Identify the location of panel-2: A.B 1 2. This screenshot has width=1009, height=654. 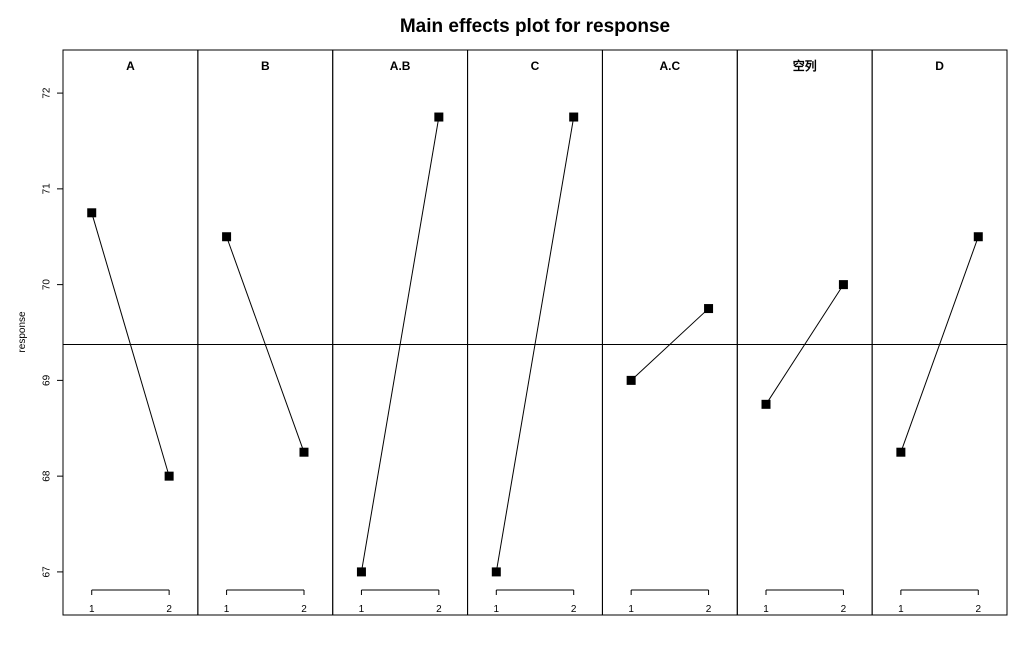
(400, 332).